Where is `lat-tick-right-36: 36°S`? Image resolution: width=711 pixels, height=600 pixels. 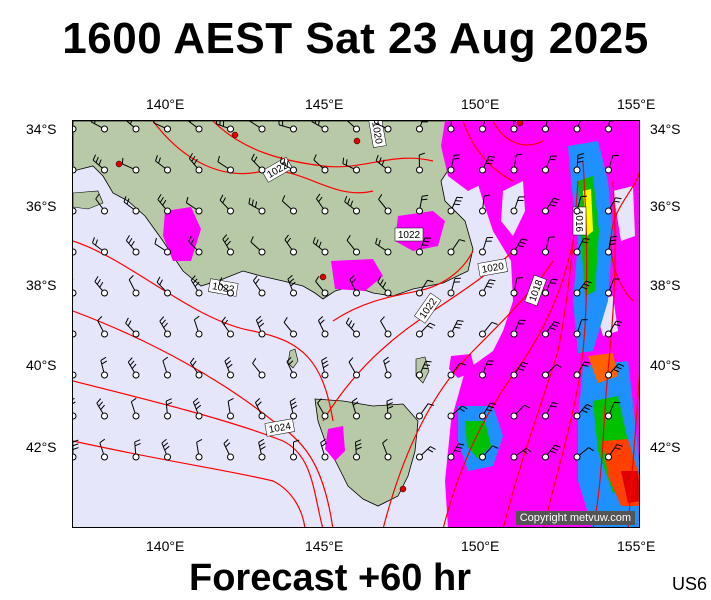
lat-tick-right-36: 36°S is located at coordinates (665, 206).